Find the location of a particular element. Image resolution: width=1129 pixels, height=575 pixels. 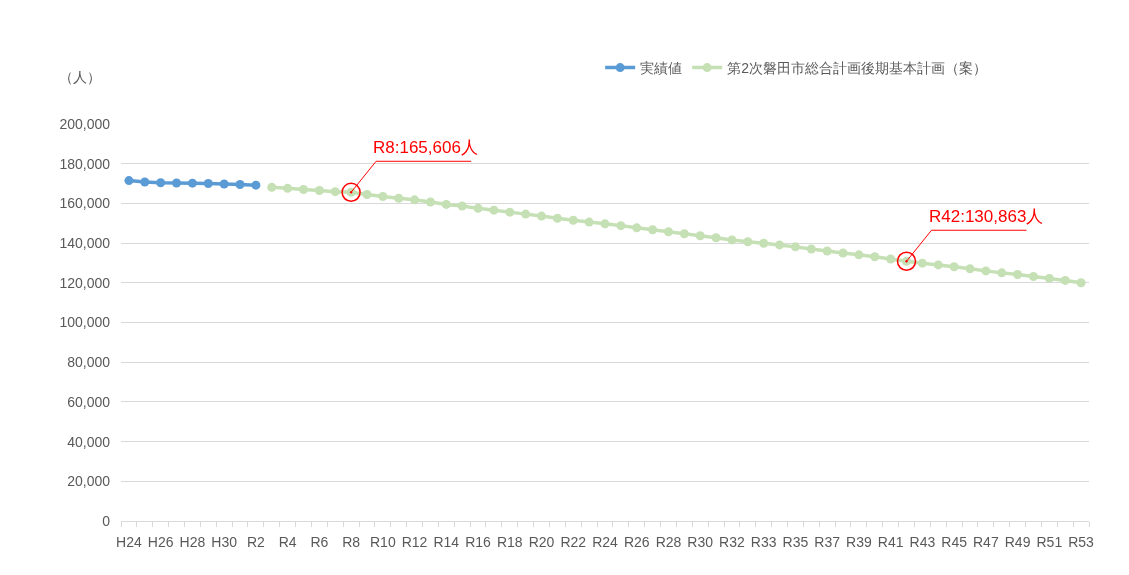

y-tick-label: 140,000 is located at coordinates (85, 243).